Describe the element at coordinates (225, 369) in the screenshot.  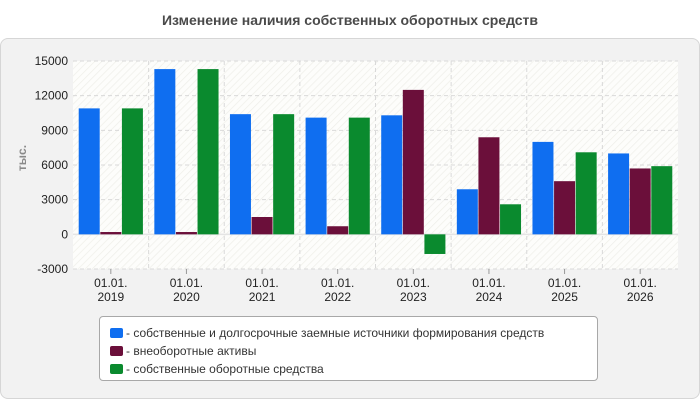
I see `legend-label: - собственные оборотные средства` at that location.